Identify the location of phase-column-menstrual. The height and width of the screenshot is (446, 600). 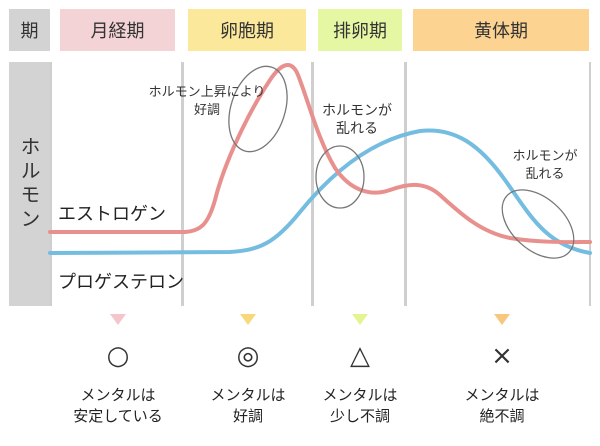
(116, 184).